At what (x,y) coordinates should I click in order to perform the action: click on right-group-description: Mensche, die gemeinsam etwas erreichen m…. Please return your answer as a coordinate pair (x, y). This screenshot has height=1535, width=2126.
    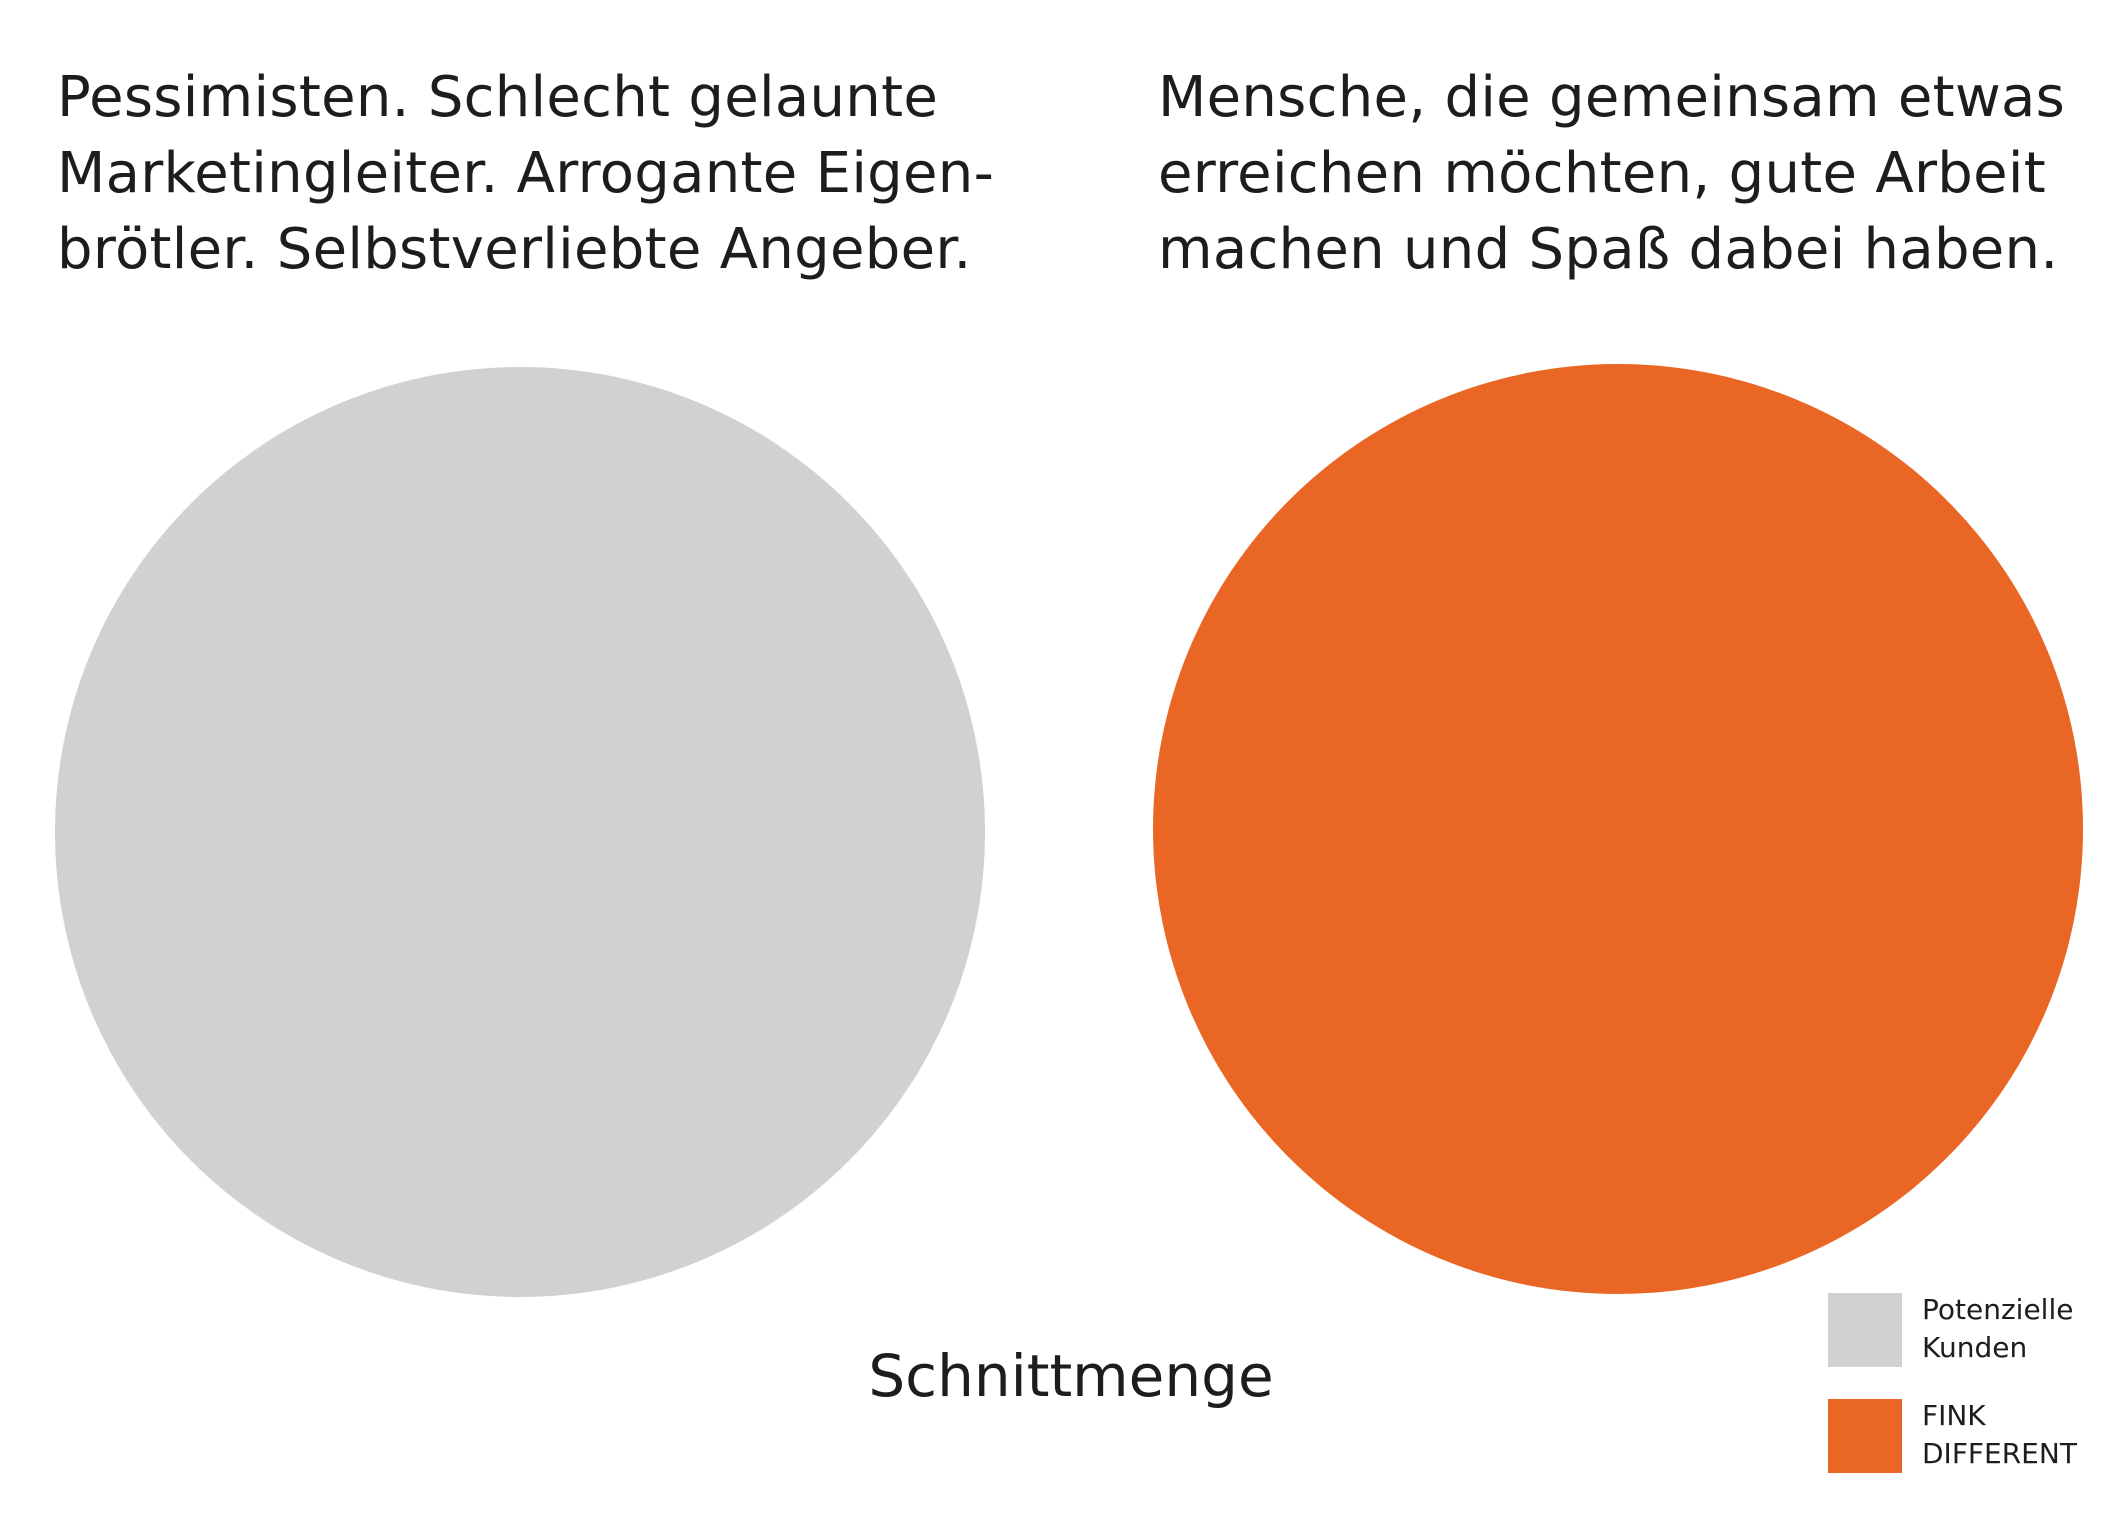
    Looking at the image, I should click on (1612, 173).